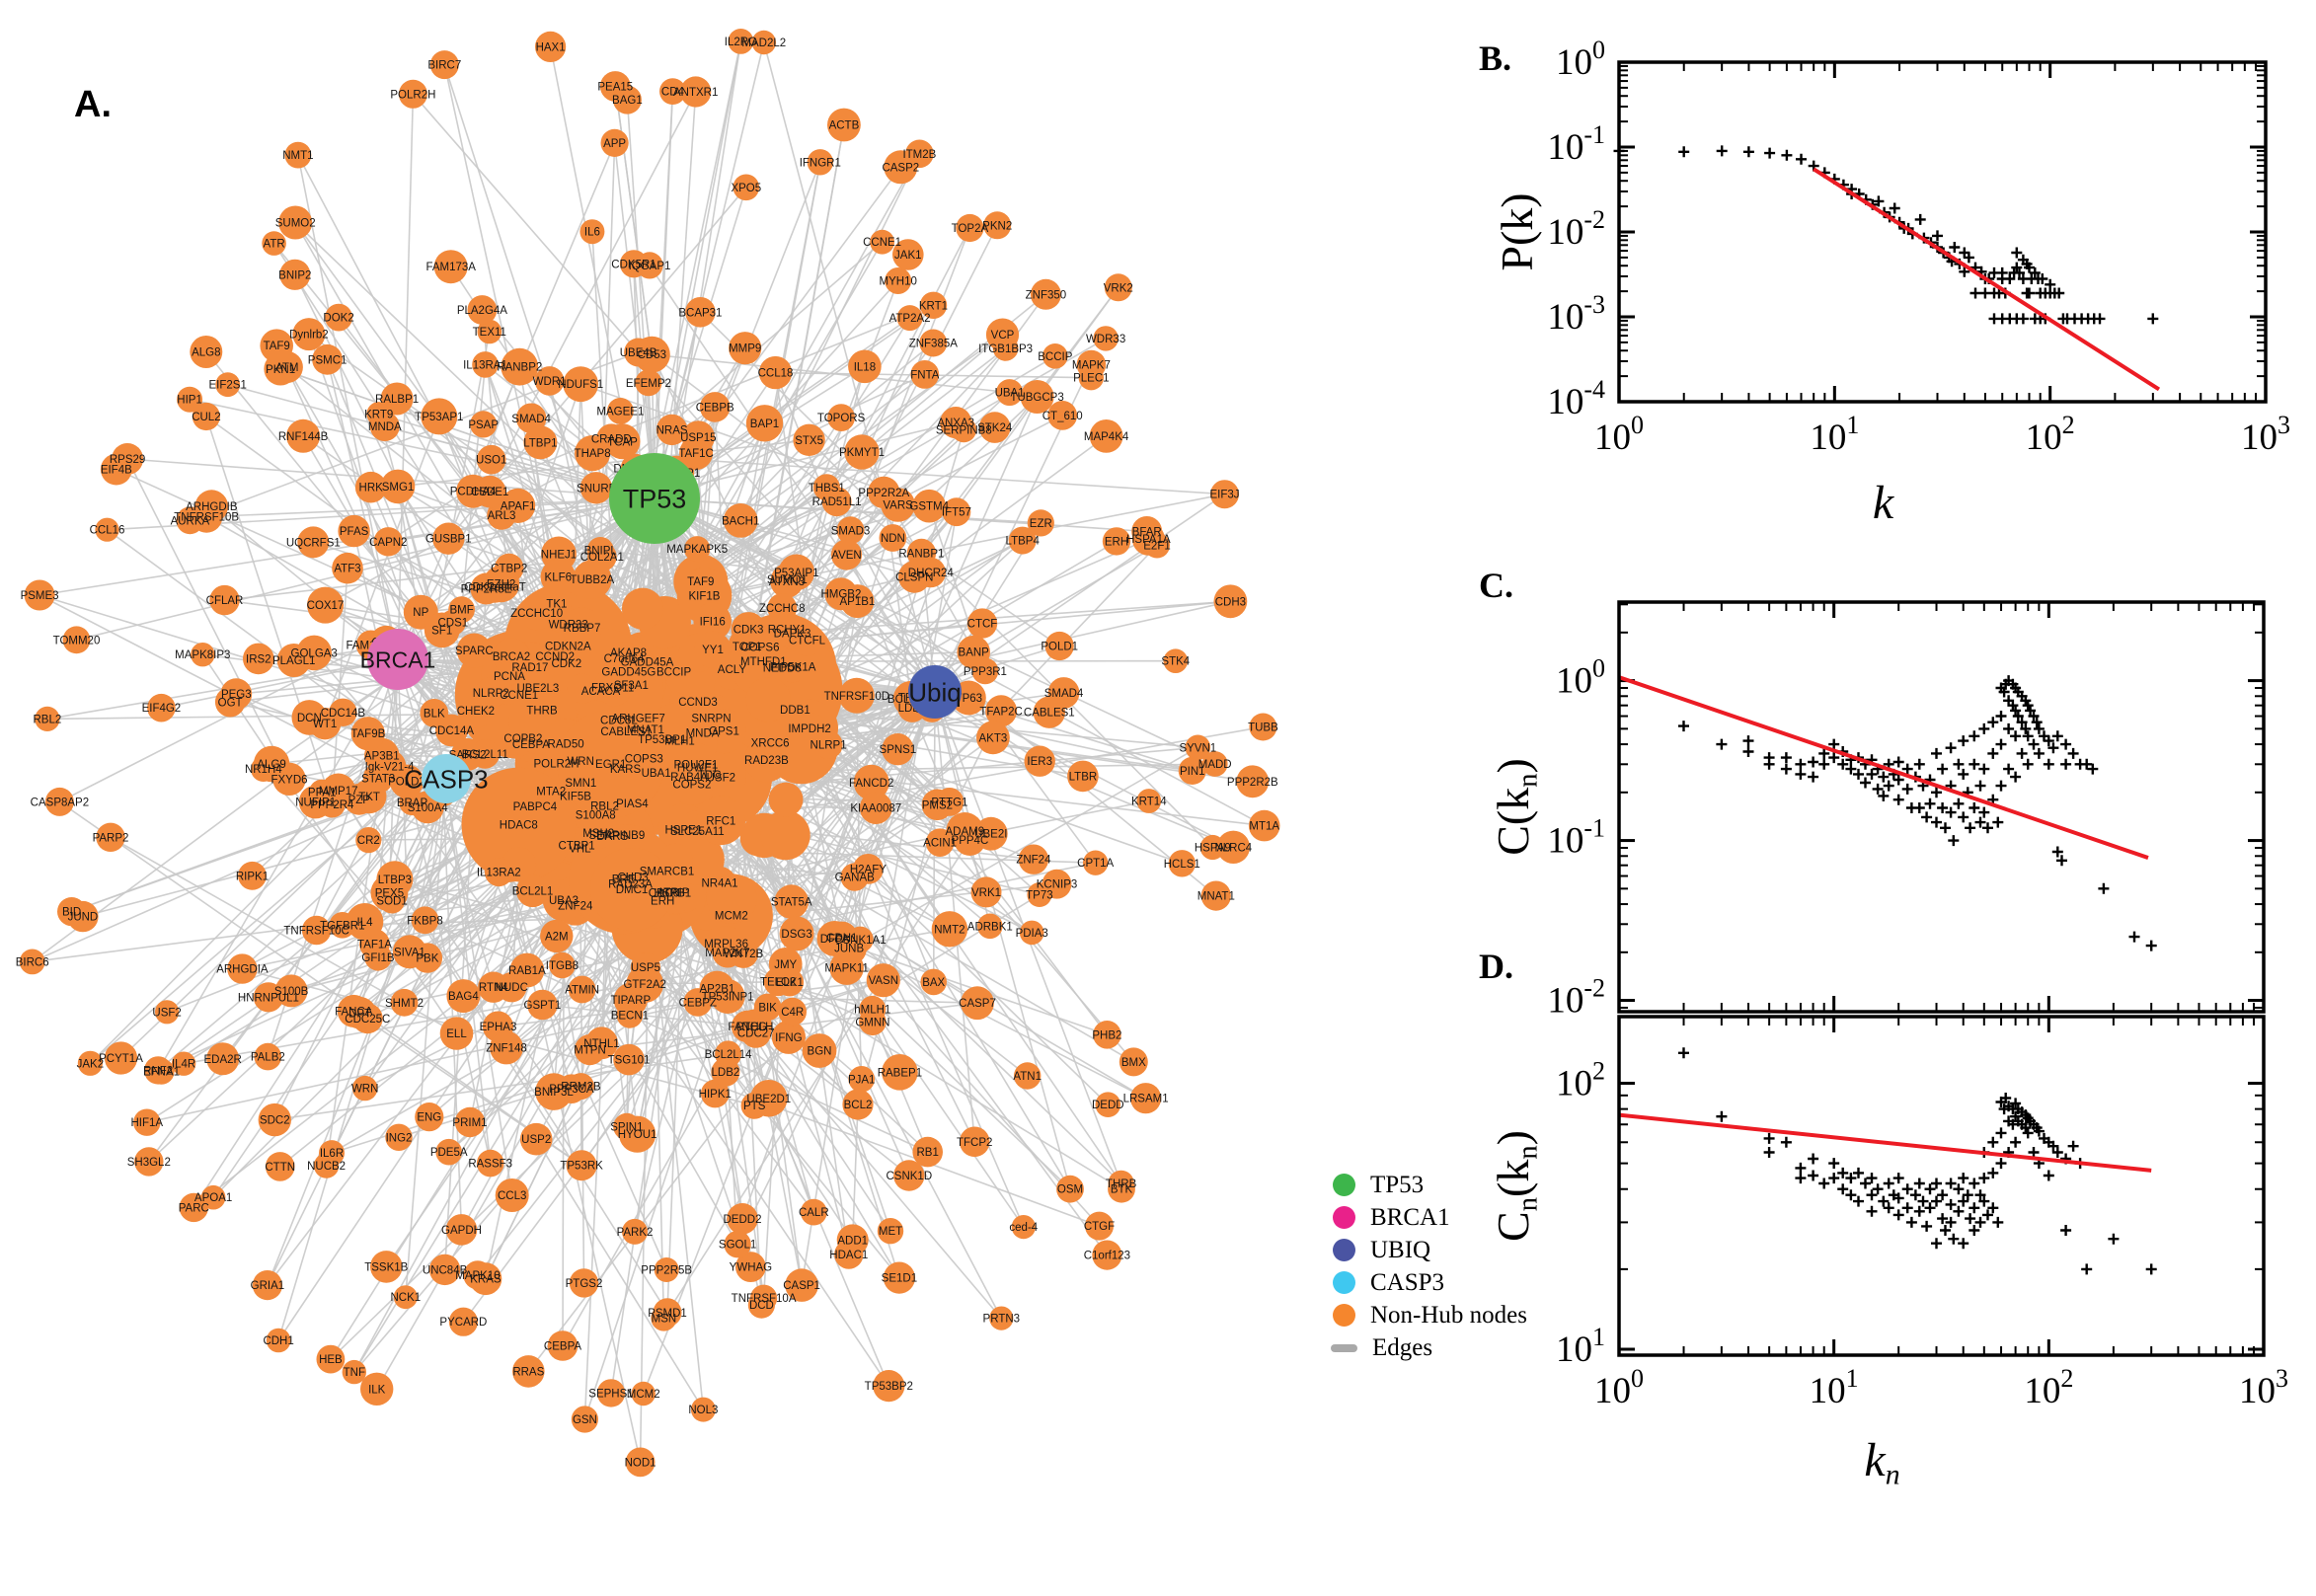 This screenshot has height=1596, width=2316. Describe the element at coordinates (724, 732) in the screenshot. I see `svg-text: GPS1` at that location.